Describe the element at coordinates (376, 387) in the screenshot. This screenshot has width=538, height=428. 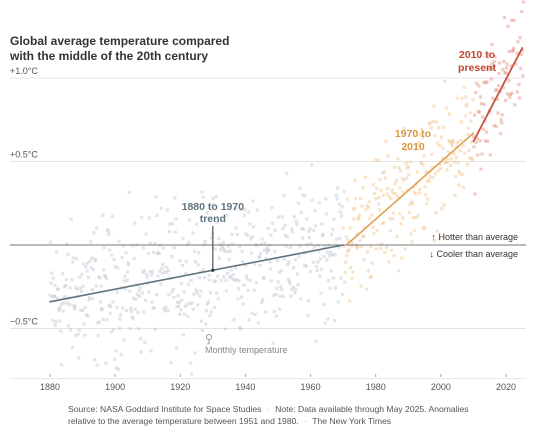
I see `x-tick-label: 1980` at that location.